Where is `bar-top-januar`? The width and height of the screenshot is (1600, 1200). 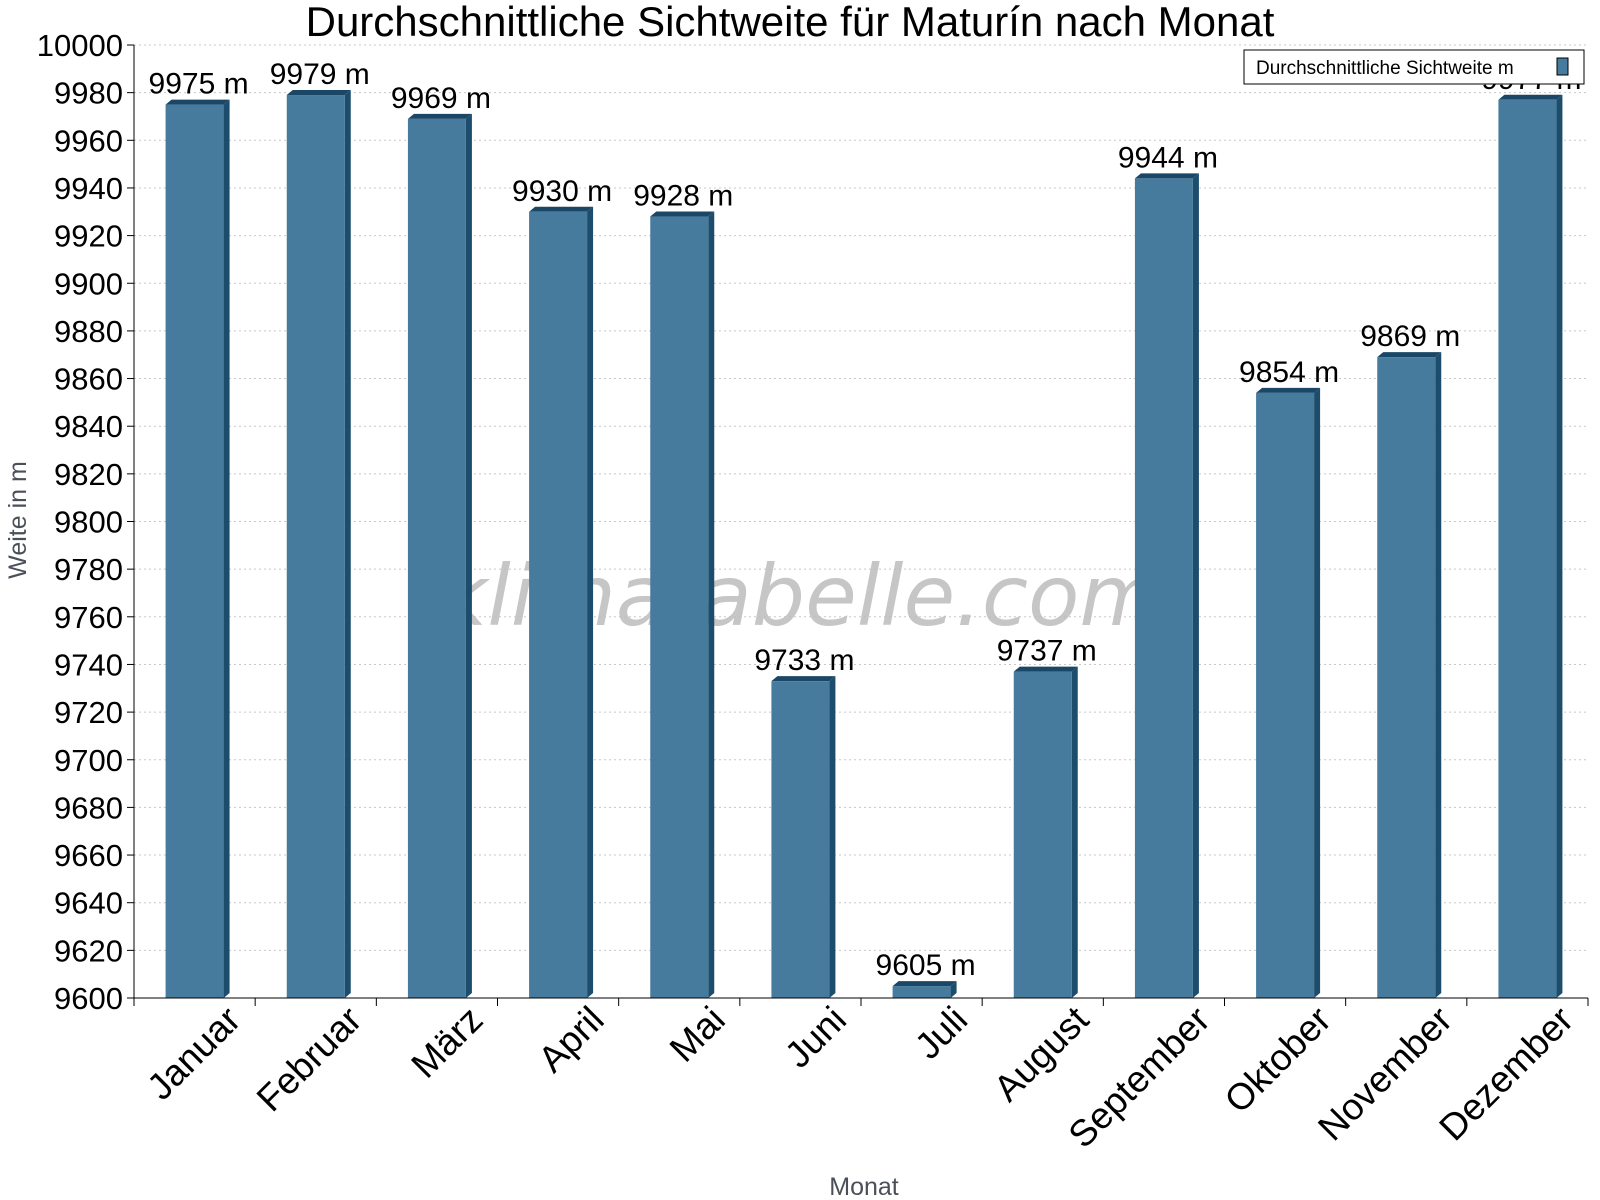 bar-top-januar is located at coordinates (197, 102).